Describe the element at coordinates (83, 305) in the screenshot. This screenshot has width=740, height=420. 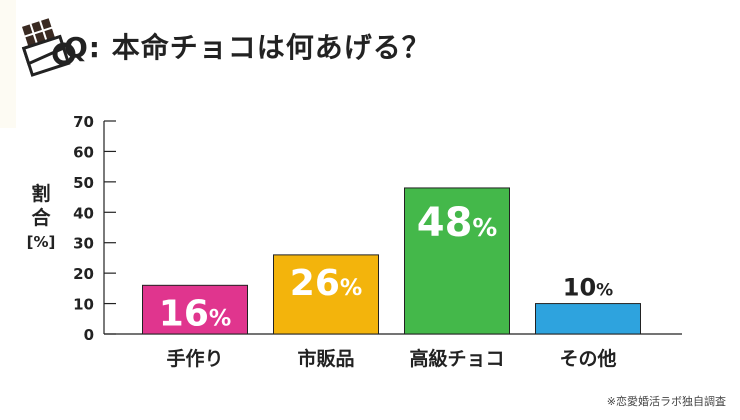
I see `y-tick-label: 10` at that location.